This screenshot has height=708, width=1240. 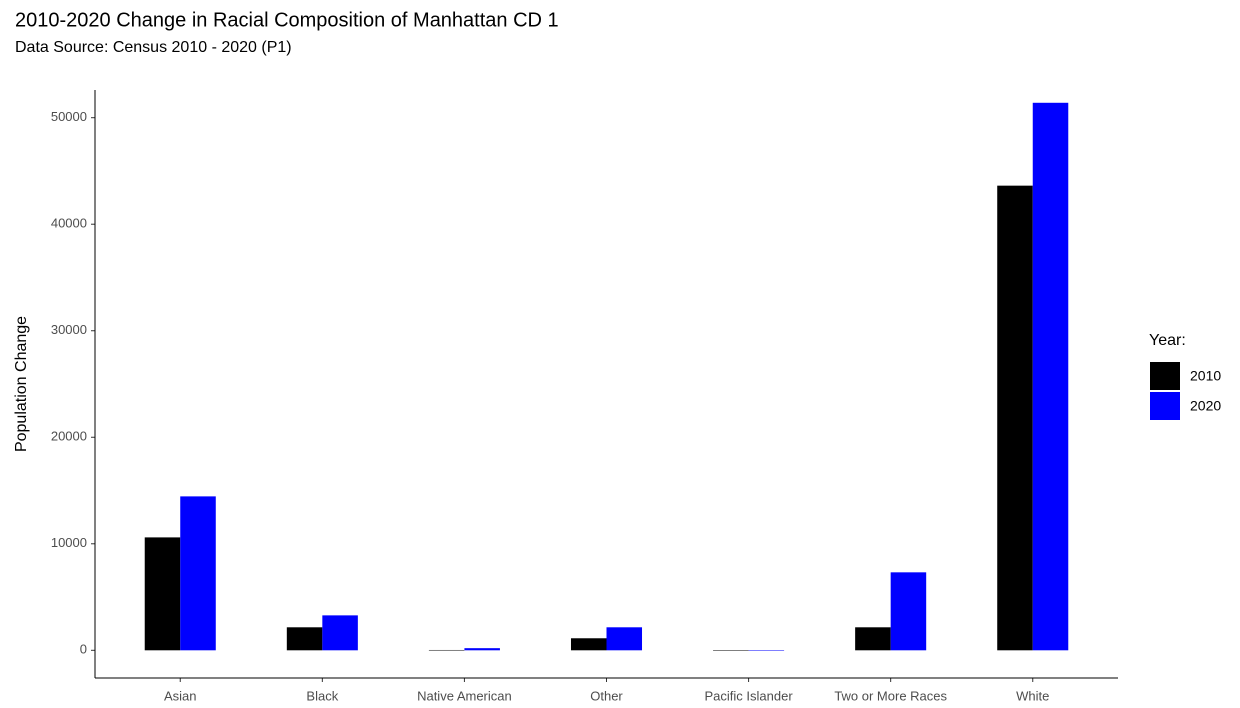 What do you see at coordinates (1205, 376) in the screenshot?
I see `legend-label: 2010` at bounding box center [1205, 376].